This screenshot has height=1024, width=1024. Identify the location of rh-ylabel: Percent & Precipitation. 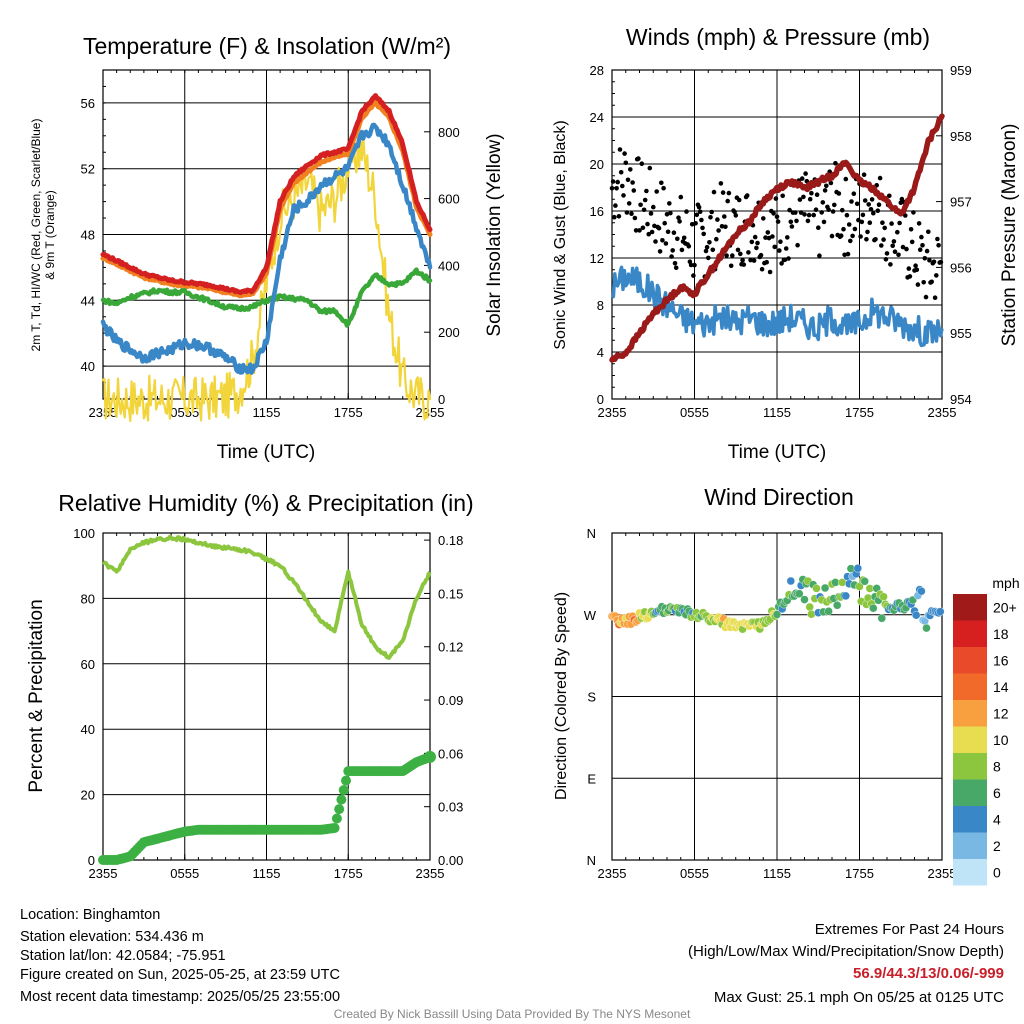
(36, 695).